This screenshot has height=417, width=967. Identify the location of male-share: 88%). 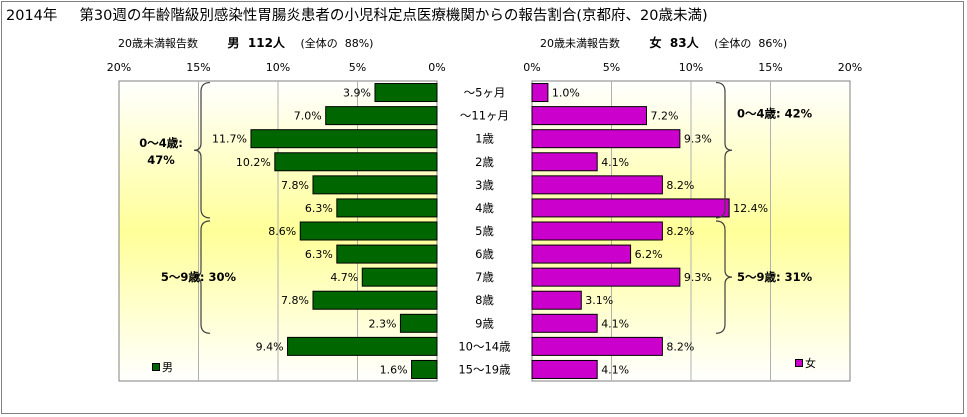
(359, 43).